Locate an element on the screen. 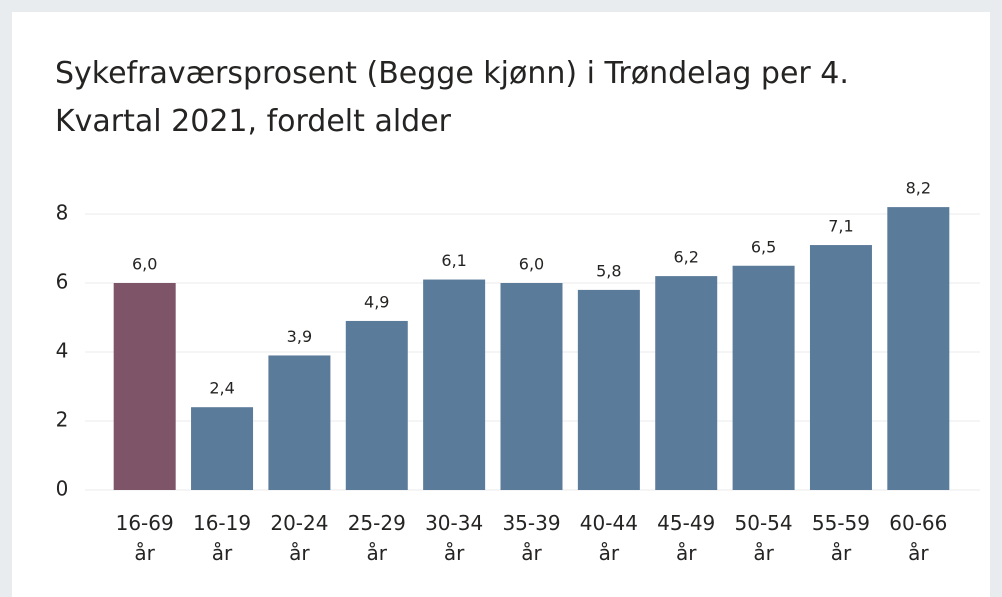  x-tick-label: 25-29 år is located at coordinates (376, 538).